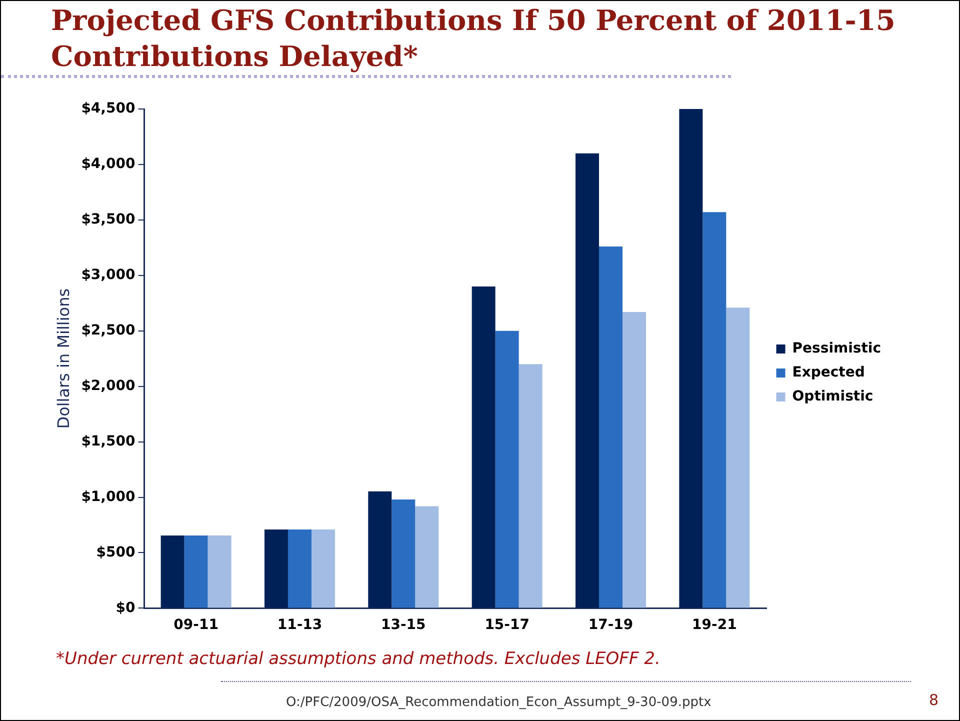 The image size is (960, 721). I want to click on x-tick-label: 15-17, so click(507, 625).